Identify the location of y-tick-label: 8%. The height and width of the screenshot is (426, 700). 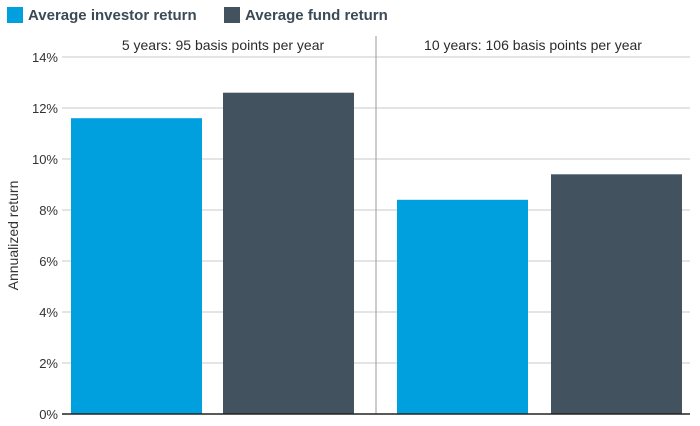
(48, 210).